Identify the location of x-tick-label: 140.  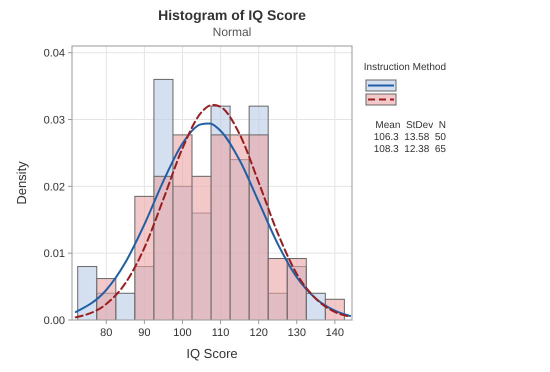
(335, 333).